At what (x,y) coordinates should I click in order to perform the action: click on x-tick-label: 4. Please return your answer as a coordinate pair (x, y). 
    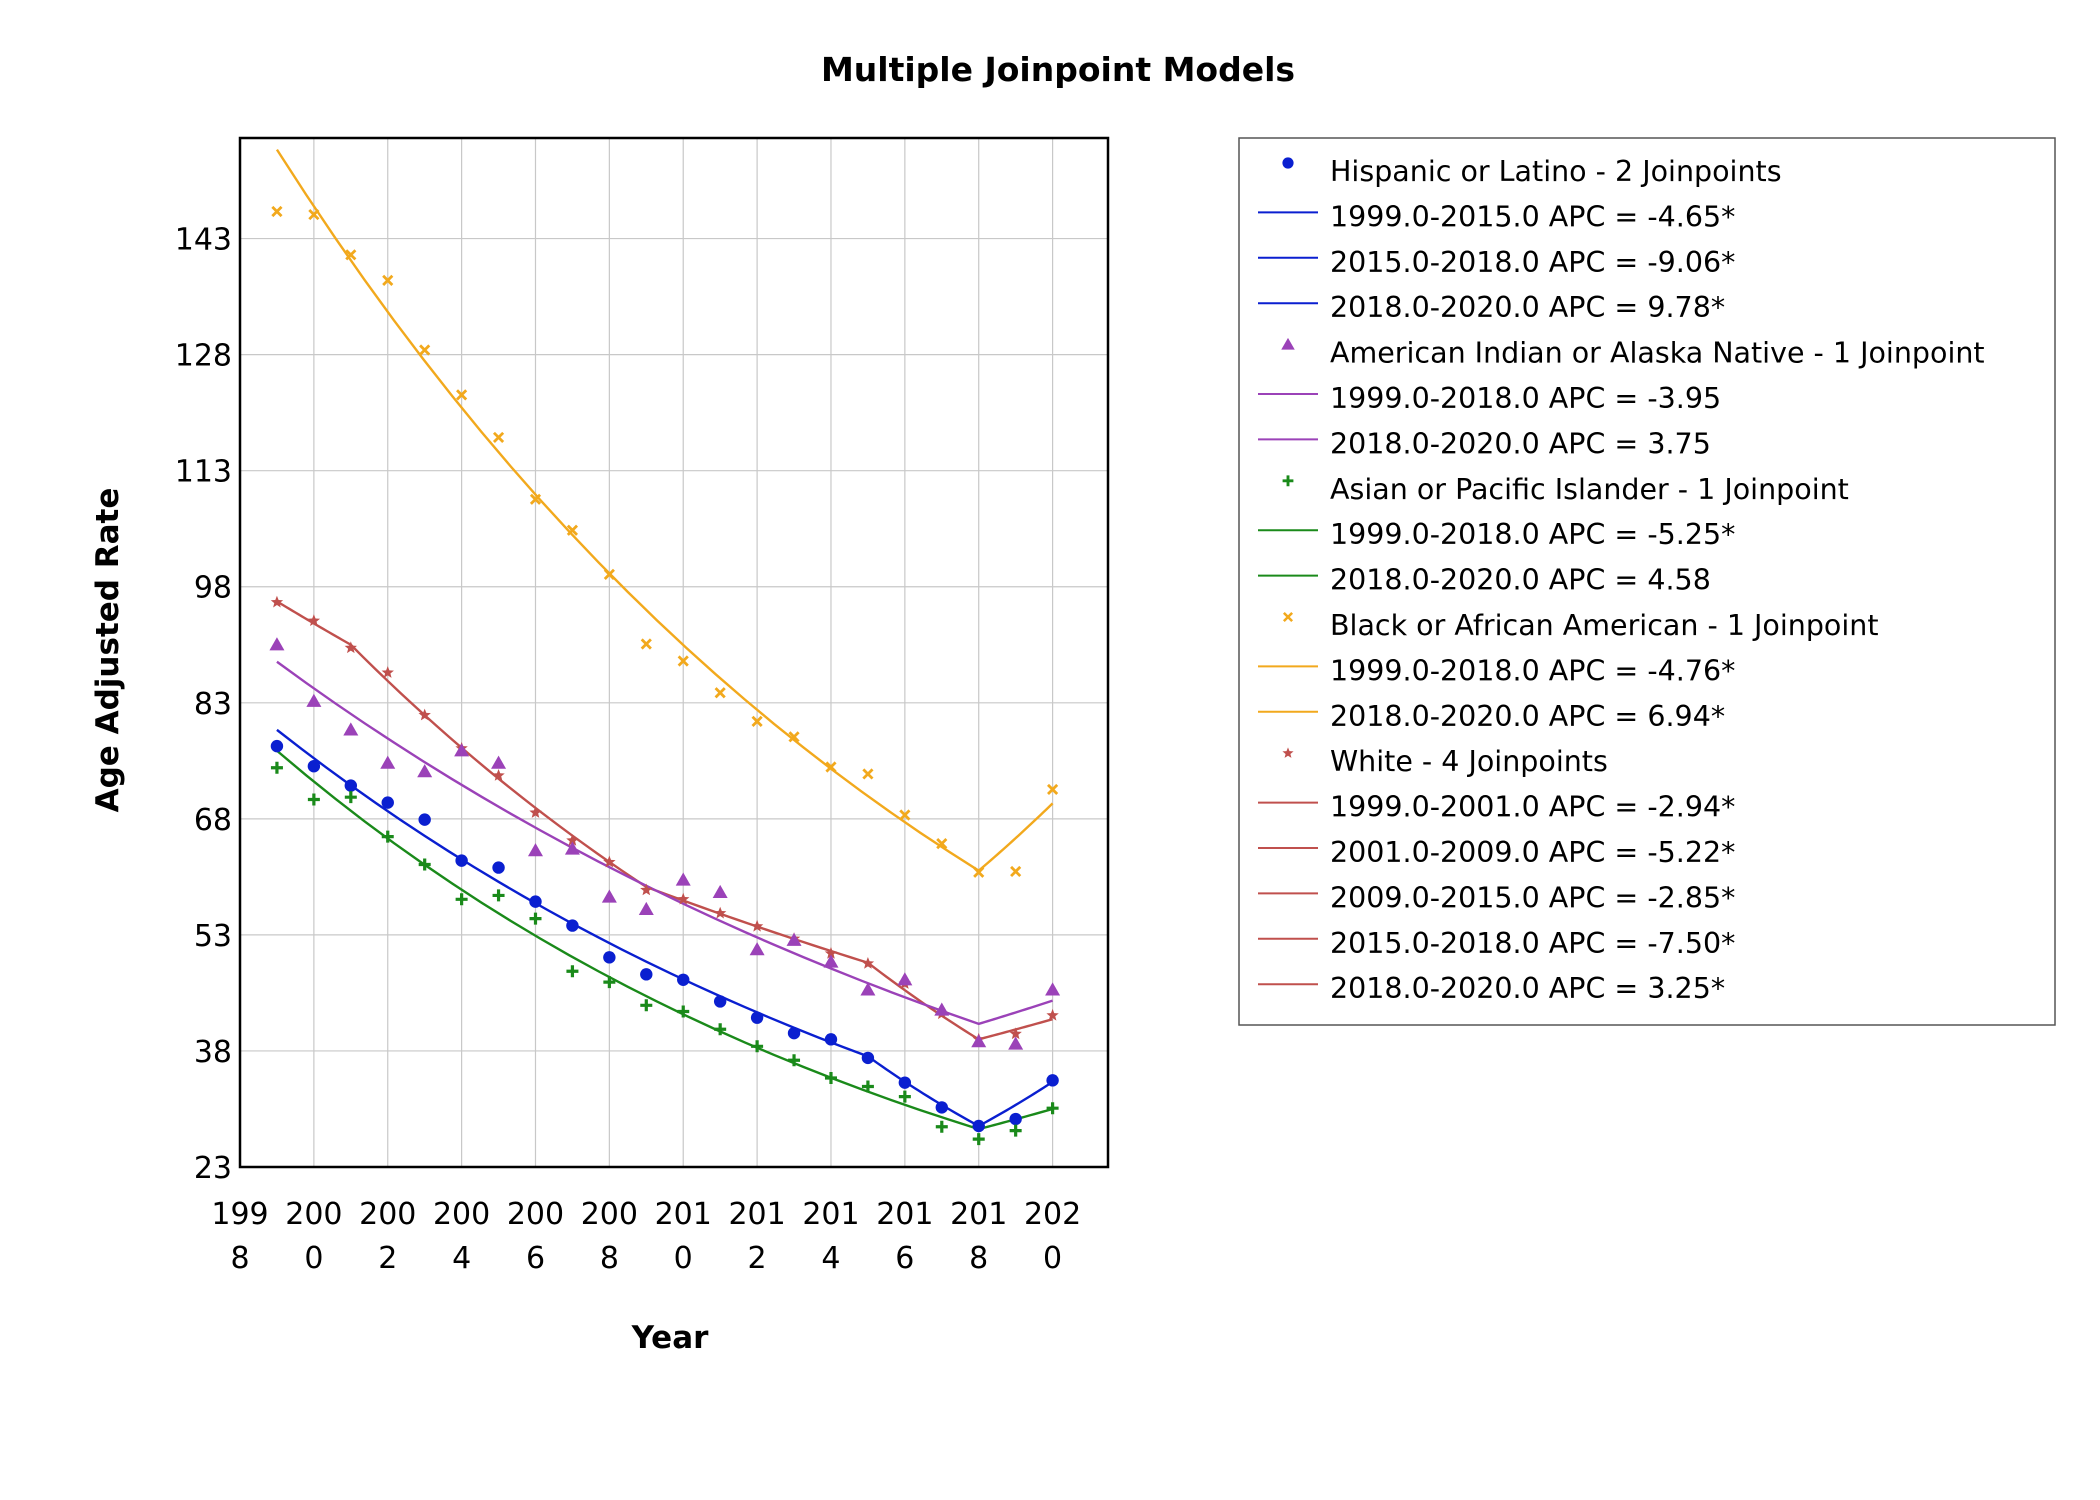
    Looking at the image, I should click on (830, 1258).